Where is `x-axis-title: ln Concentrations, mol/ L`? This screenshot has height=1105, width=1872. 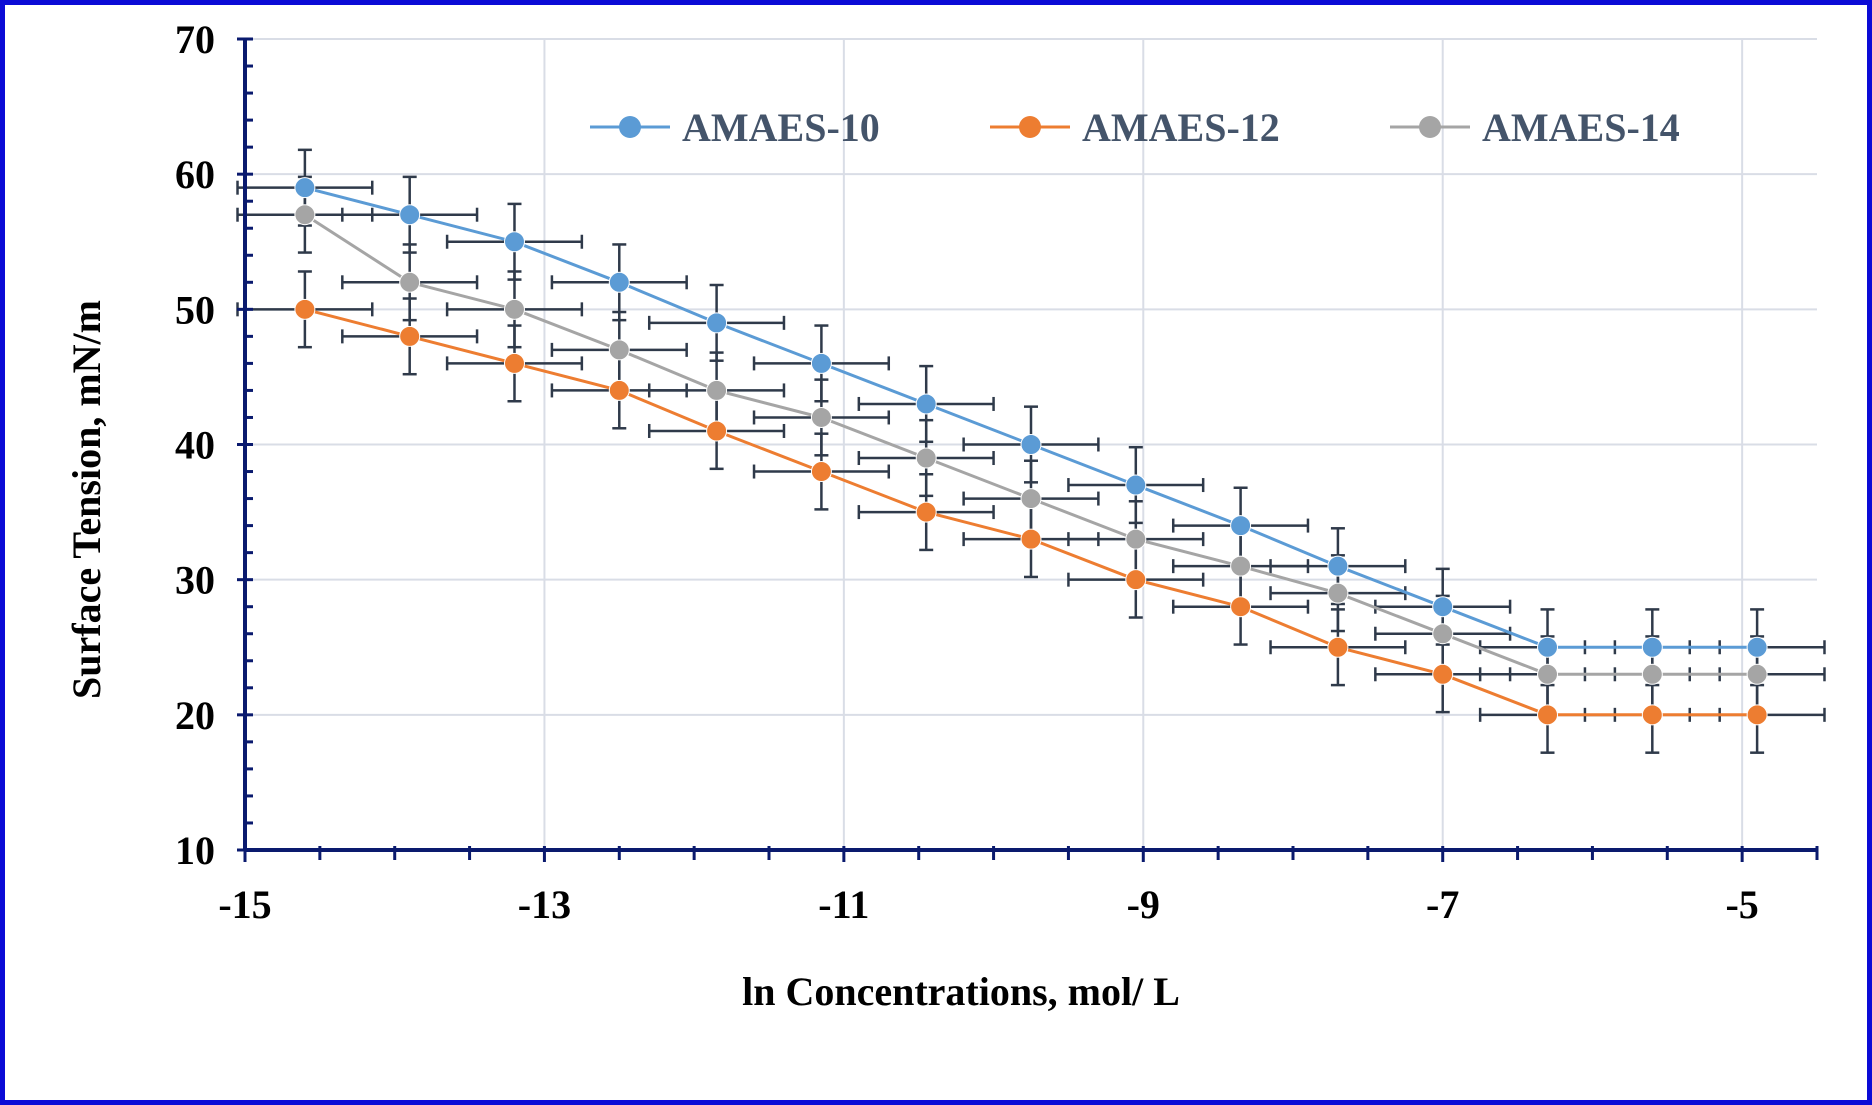
x-axis-title: ln Concentrations, mol/ L is located at coordinates (961, 991).